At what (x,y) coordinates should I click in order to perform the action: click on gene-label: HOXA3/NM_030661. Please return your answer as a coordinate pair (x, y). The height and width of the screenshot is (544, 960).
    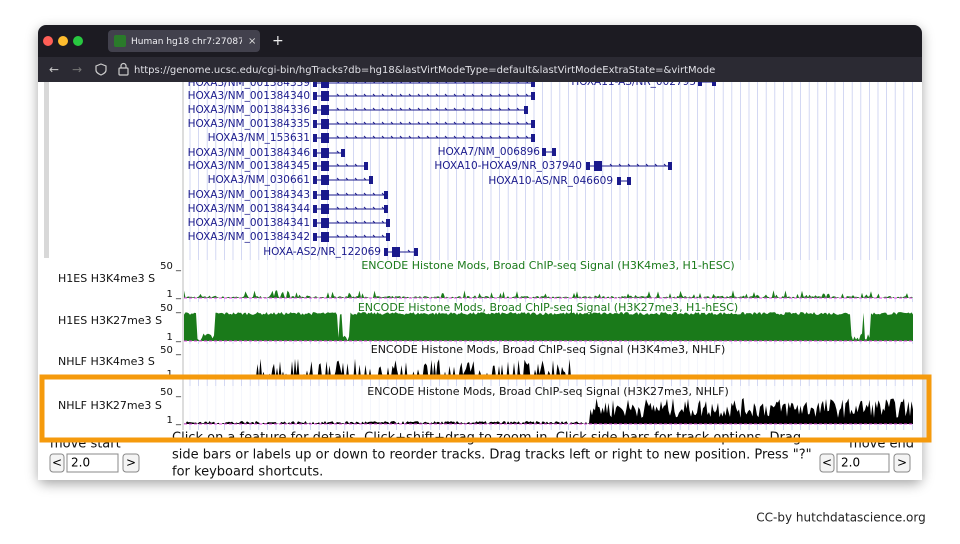
    Looking at the image, I should click on (259, 180).